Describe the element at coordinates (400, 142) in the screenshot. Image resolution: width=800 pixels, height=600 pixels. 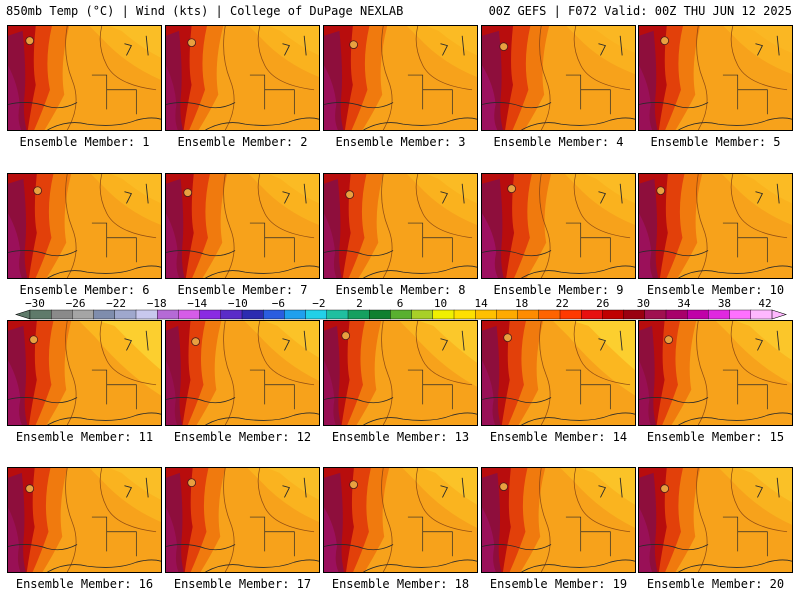
I see `member-caption: Ensemble Member: 3` at that location.